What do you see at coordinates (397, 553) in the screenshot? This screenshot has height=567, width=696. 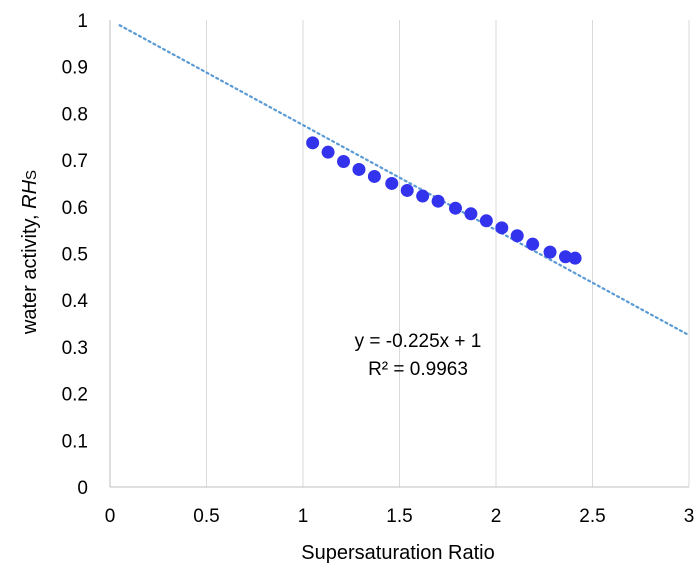 I see `x-axis-title: Supersaturation Ratio` at bounding box center [397, 553].